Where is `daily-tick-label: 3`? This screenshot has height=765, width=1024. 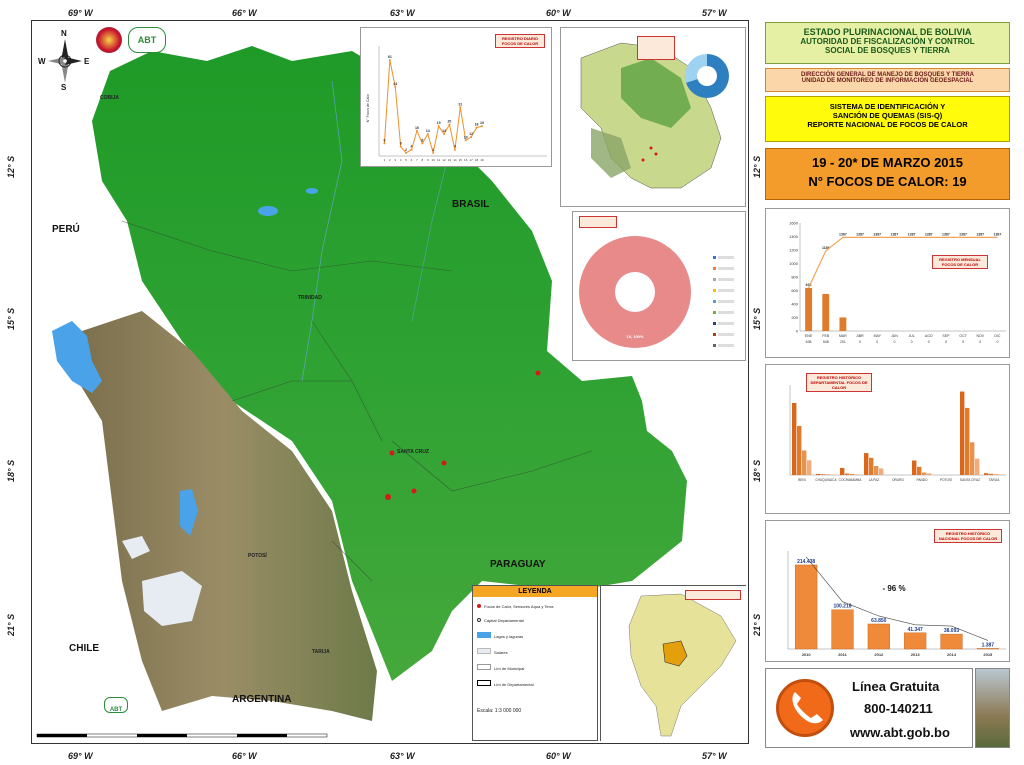 daily-tick-label: 3 is located at coordinates (395, 160).